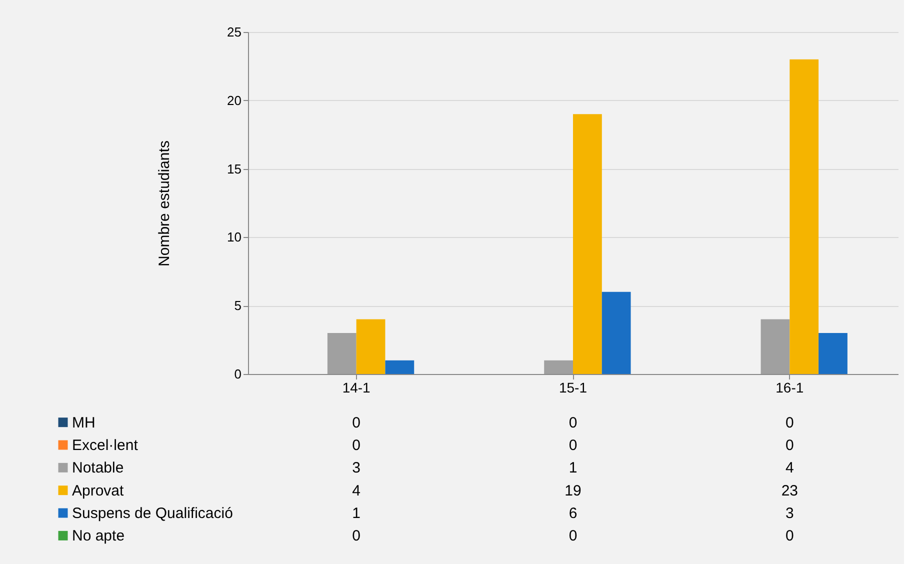 This screenshot has height=564, width=906. What do you see at coordinates (234, 168) in the screenshot?
I see `y-tick-label: 15` at bounding box center [234, 168].